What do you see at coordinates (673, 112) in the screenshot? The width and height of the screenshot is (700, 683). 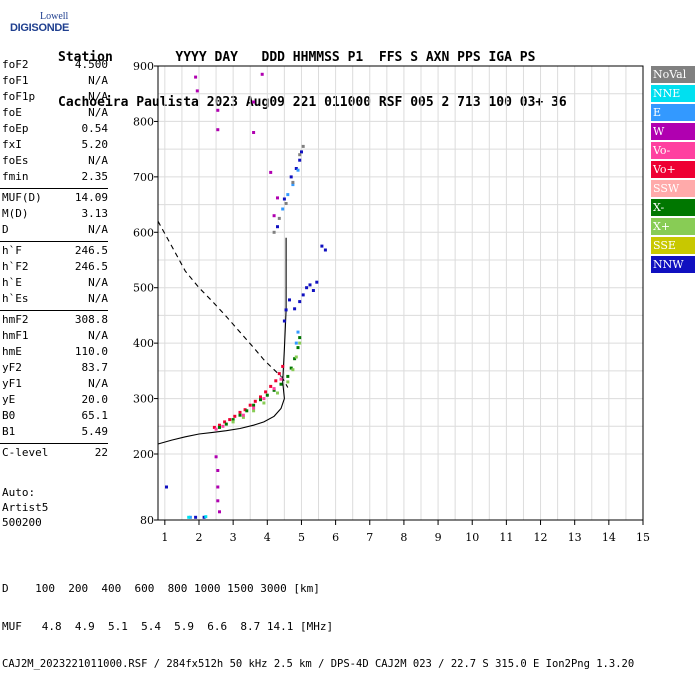 I see `legend-item: E` at bounding box center [673, 112].